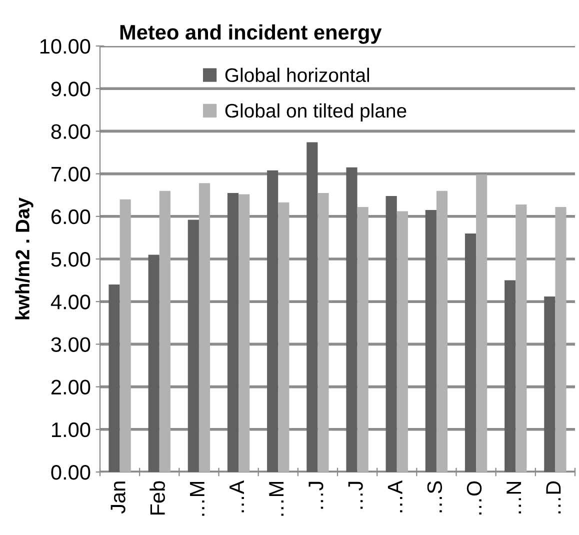 The width and height of the screenshot is (579, 535). Describe the element at coordinates (71, 430) in the screenshot. I see `y-tick-label: 1.00` at that location.